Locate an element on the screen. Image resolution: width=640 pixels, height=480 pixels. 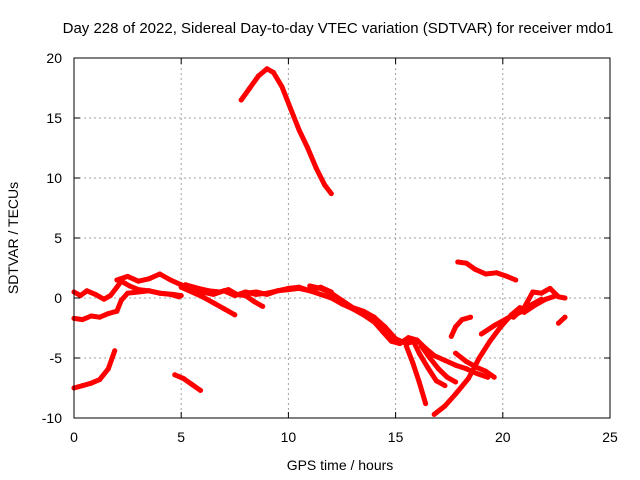
y-axis-label: SDTVAR / TECUs is located at coordinates (13, 238).